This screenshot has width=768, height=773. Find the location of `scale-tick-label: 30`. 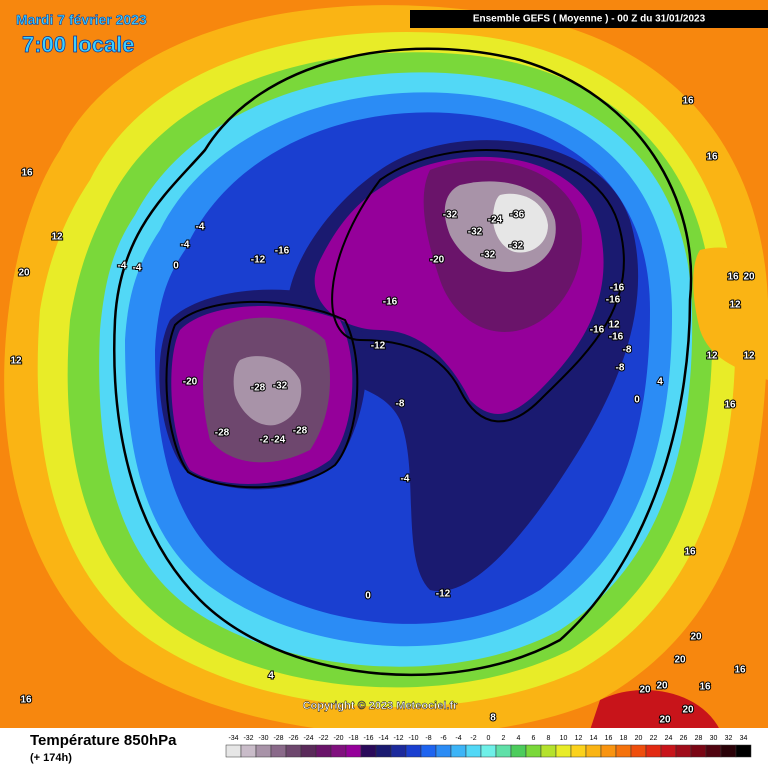

scale-tick-label: 30 is located at coordinates (714, 738).